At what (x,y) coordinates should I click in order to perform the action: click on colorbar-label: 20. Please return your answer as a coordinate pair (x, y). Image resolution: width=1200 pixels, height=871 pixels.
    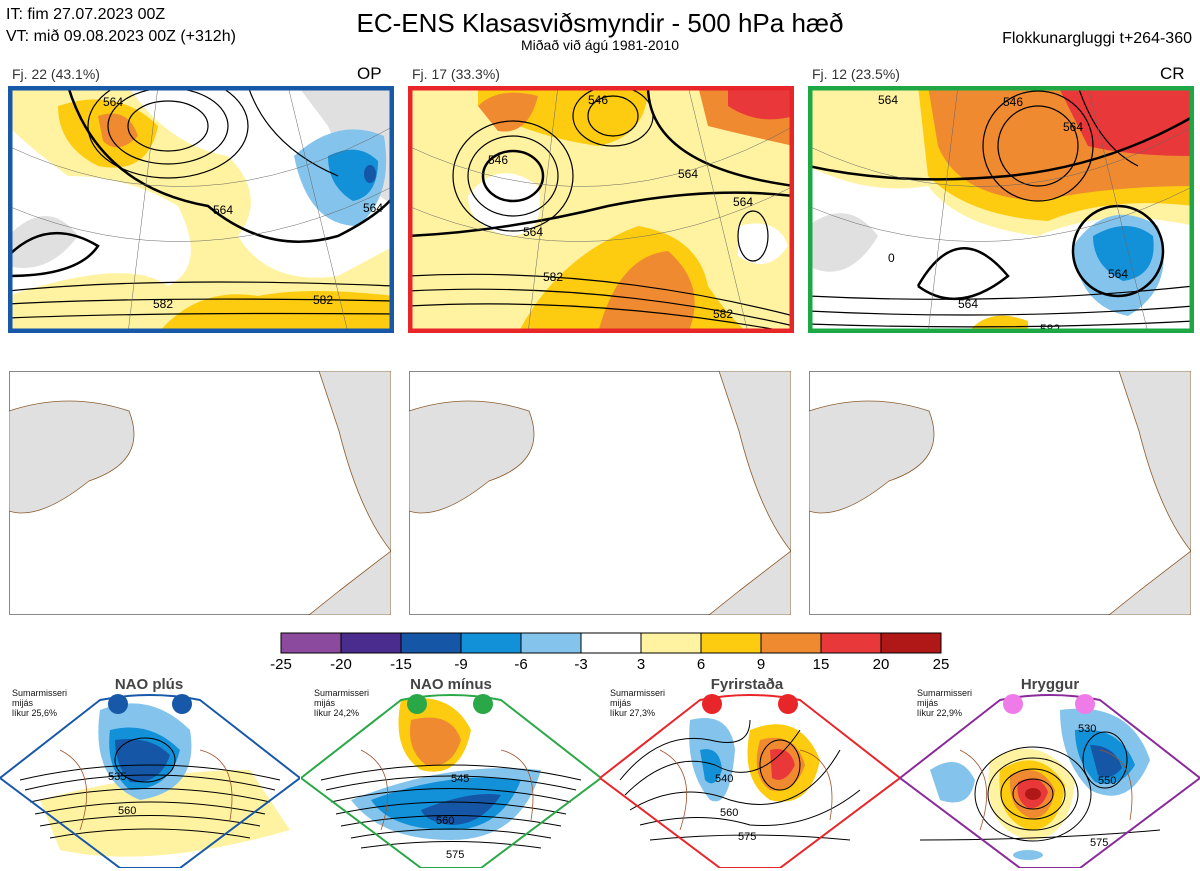
    Looking at the image, I should click on (881, 664).